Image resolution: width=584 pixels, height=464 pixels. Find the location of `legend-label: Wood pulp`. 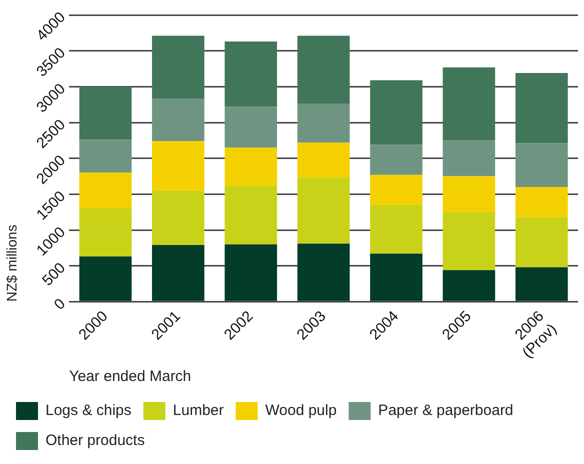

legend-label: Wood pulp is located at coordinates (301, 411).